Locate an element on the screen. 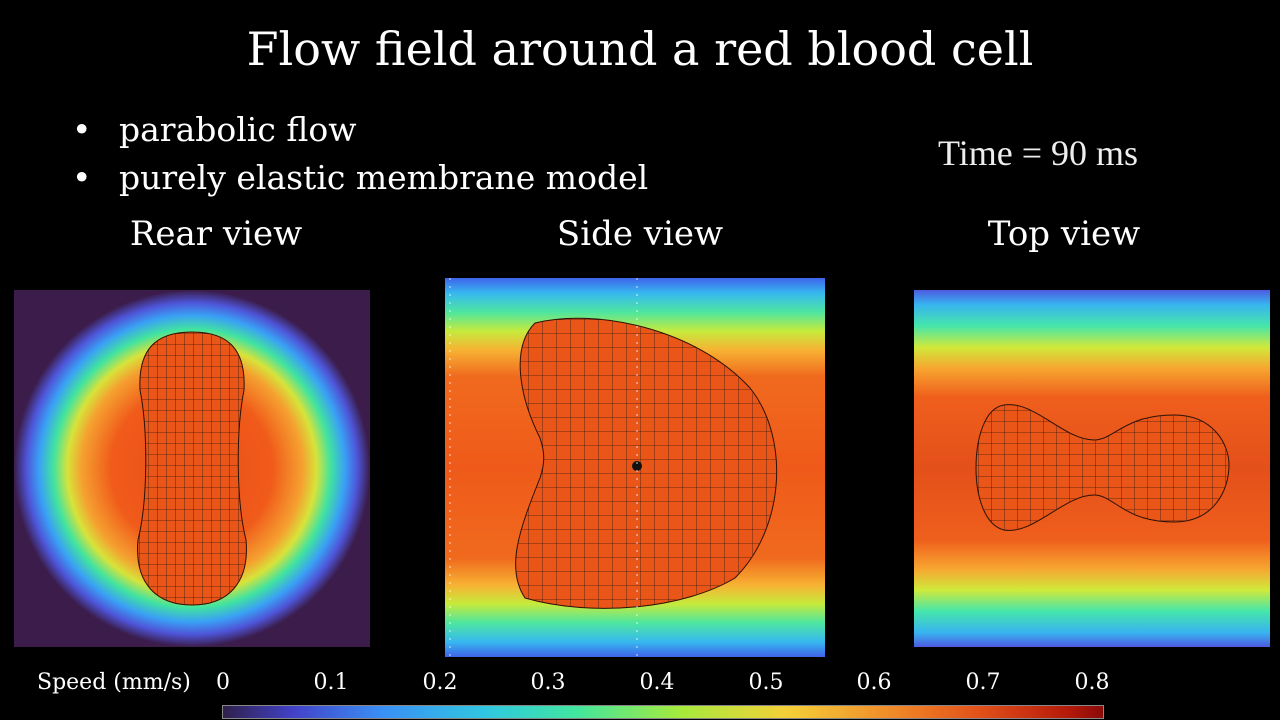 The image size is (1280, 720). rear-view-panel is located at coordinates (192, 468).